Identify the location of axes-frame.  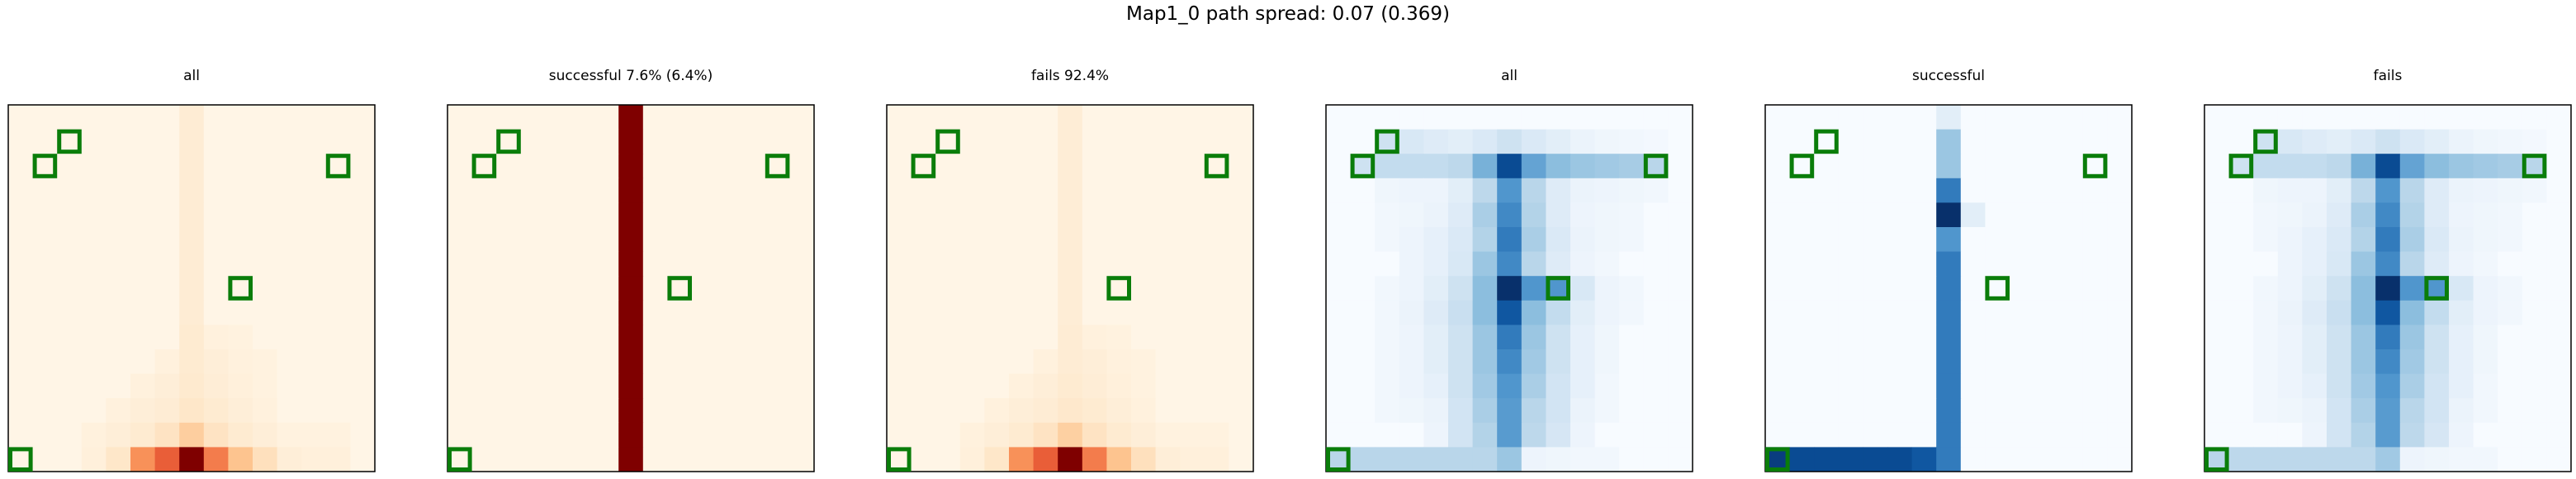
(631, 288).